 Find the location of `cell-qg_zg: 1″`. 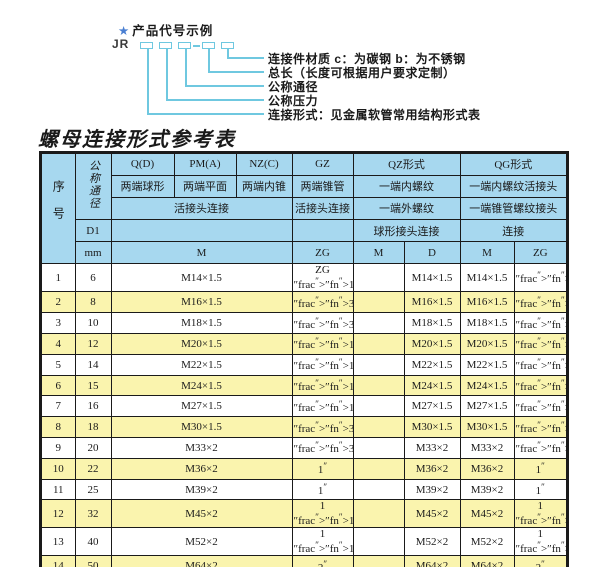

cell-qg_zg: 1″ is located at coordinates (540, 468).